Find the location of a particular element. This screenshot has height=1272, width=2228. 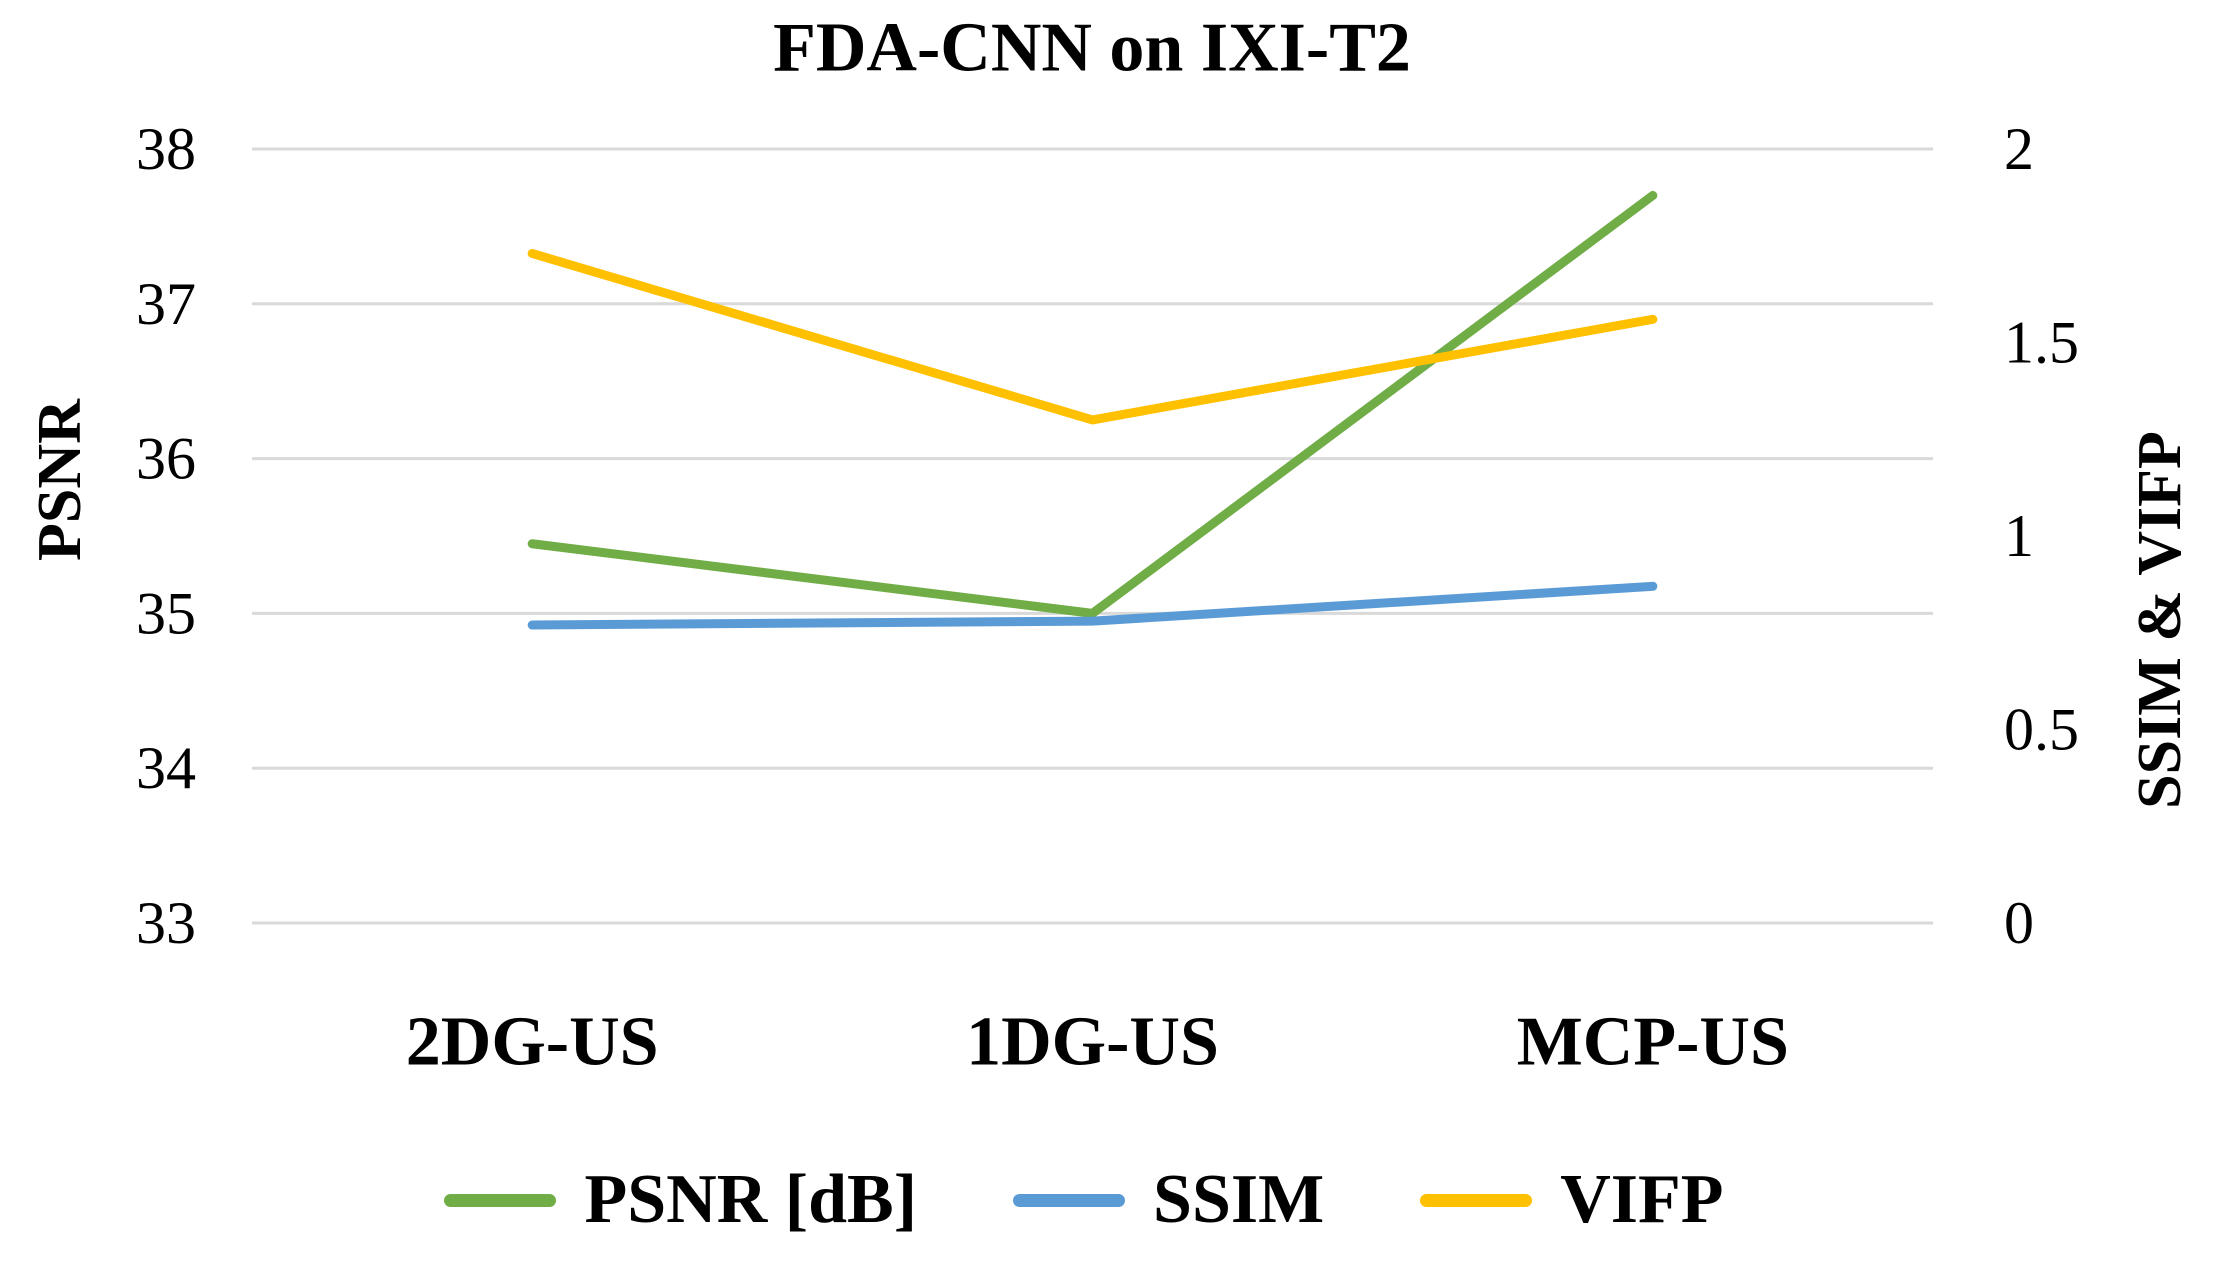

left-axis-tick: 35 is located at coordinates (166, 613).